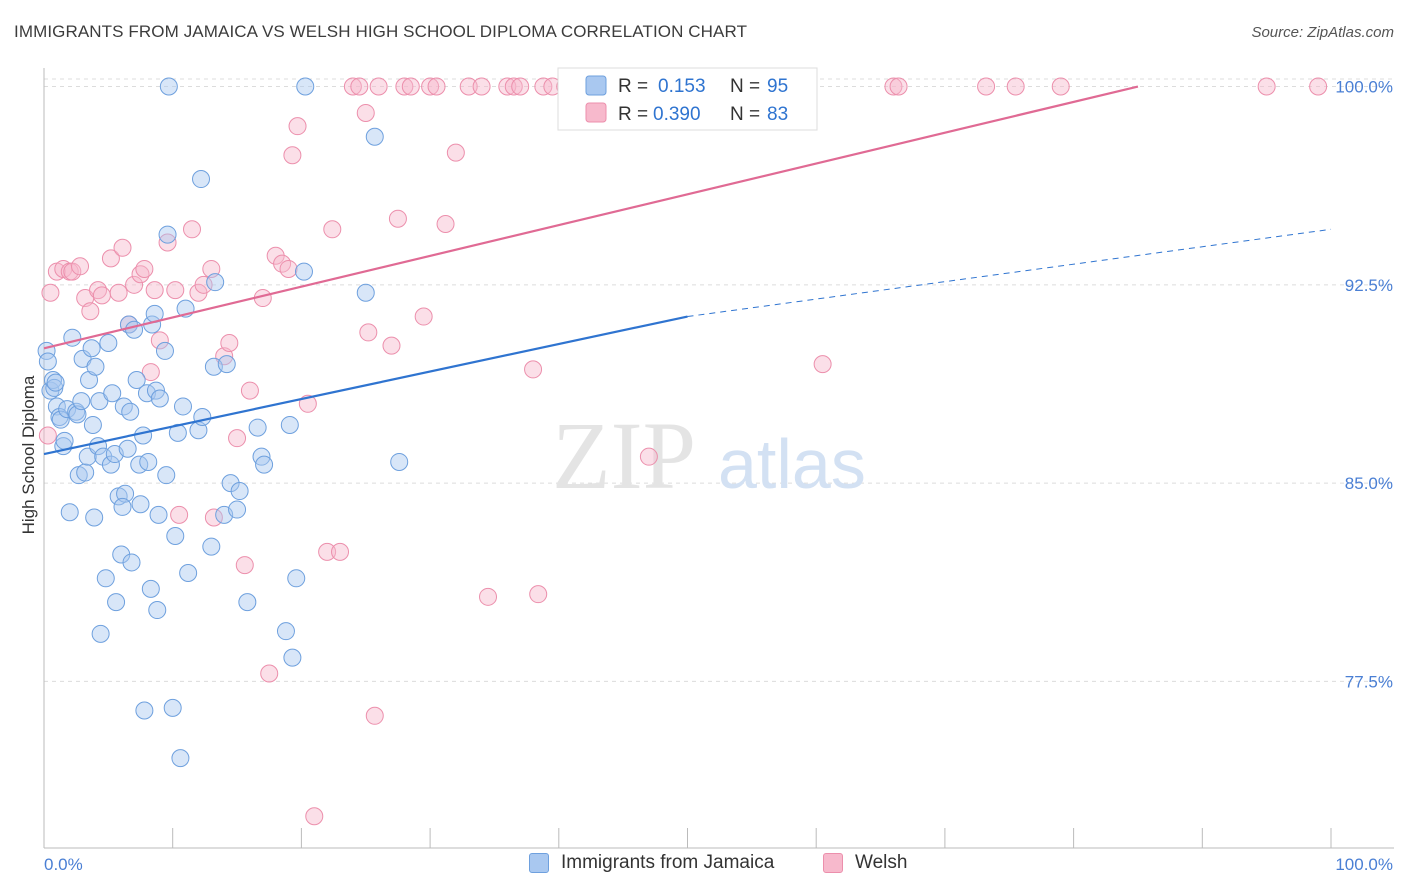 Image resolution: width=1406 pixels, height=892 pixels. Describe the element at coordinates (28, 454) in the screenshot. I see `y-axis-label: High School Diploma` at that location.